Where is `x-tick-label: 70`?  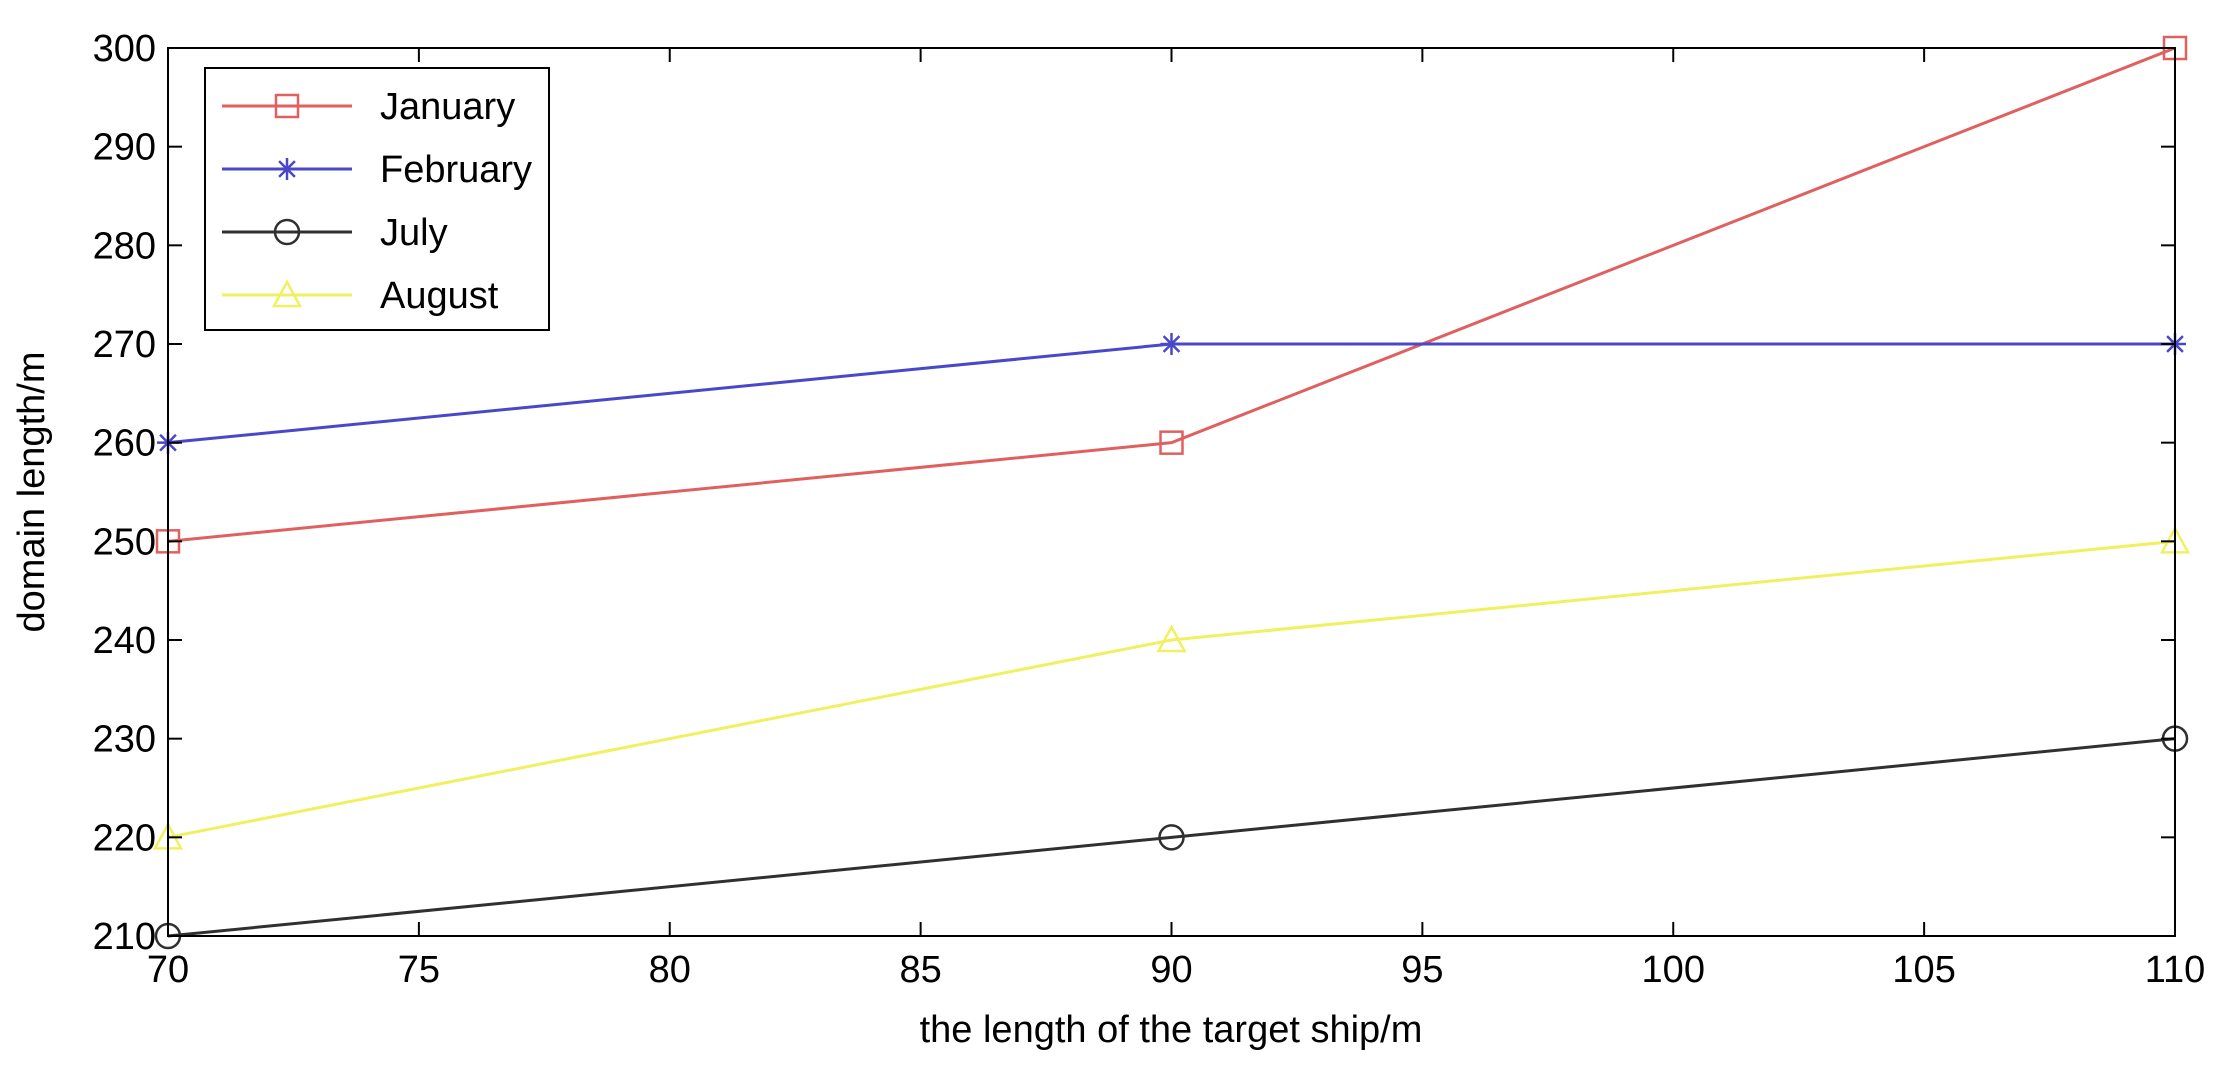 x-tick-label: 70 is located at coordinates (168, 970).